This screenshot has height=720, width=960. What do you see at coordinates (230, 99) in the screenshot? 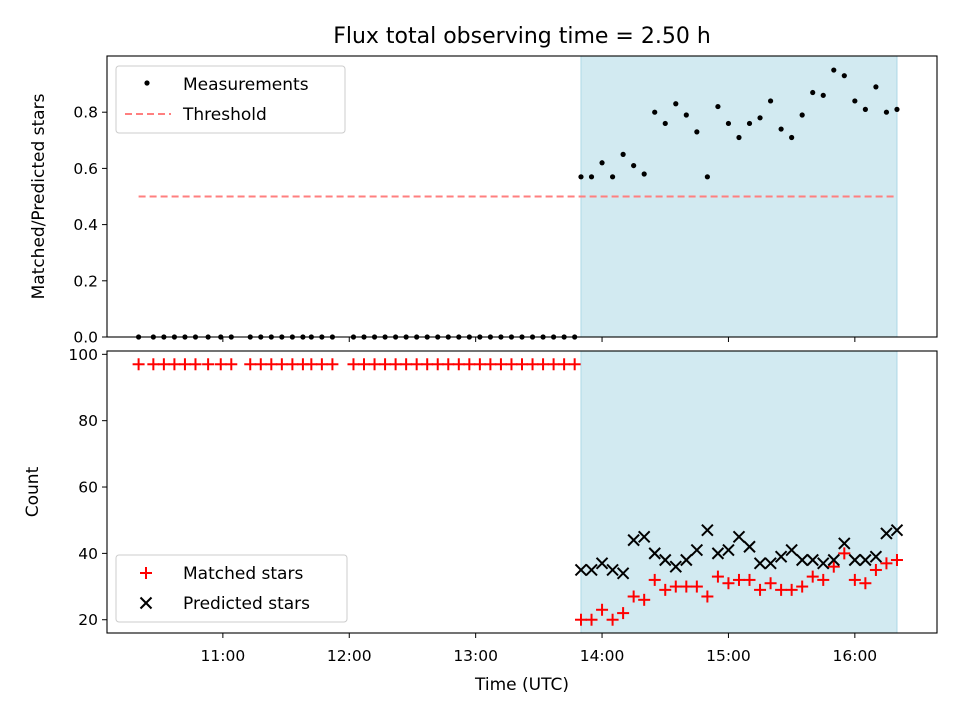
I see `top-legend-box` at bounding box center [230, 99].